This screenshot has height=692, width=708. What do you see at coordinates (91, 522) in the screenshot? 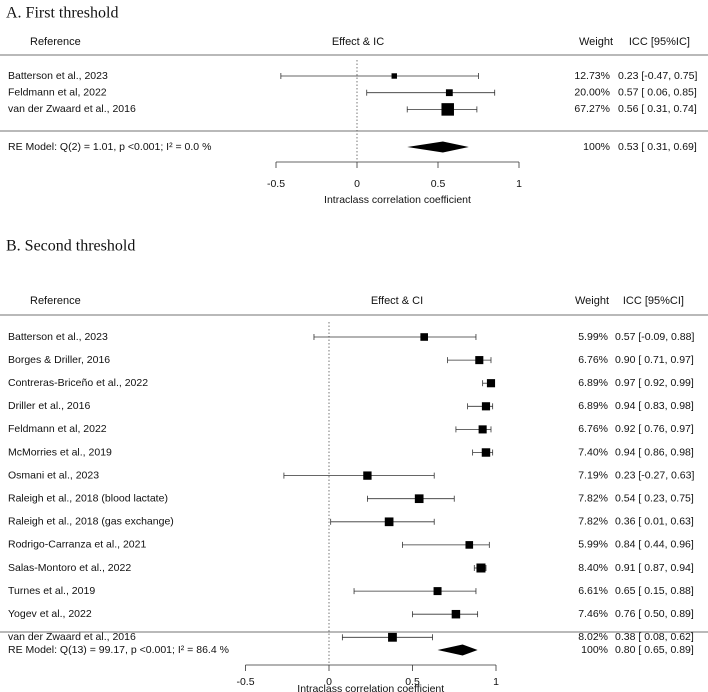
I see `study-reference: Raleigh et al., 2018 (gas exchange)` at bounding box center [91, 522].